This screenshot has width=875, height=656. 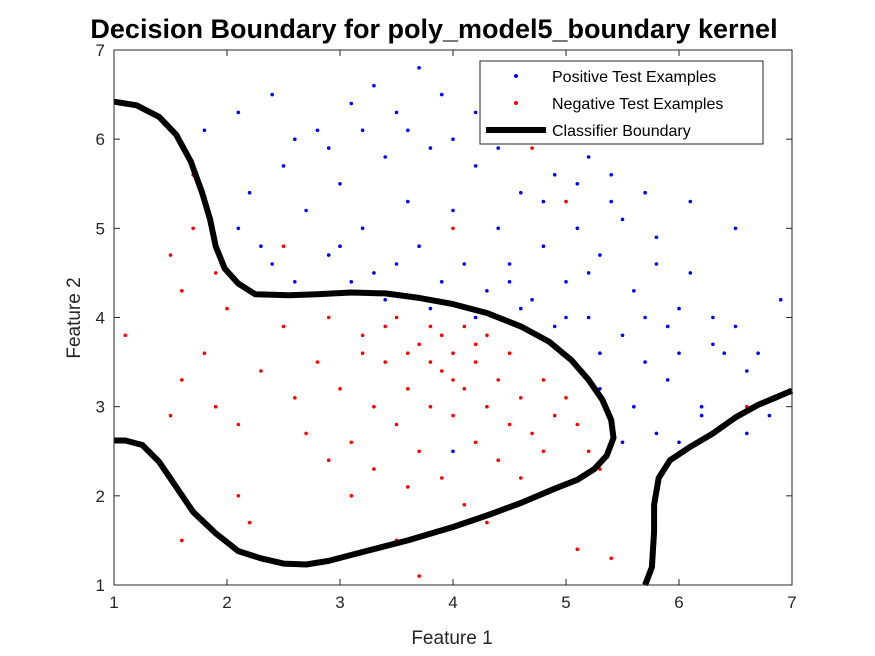 I want to click on x-tick-label: 2, so click(x=226, y=602).